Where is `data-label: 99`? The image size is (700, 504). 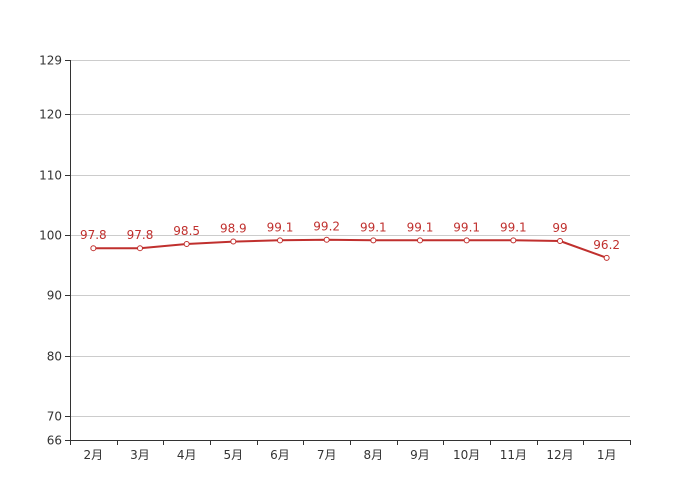
data-label: 99 is located at coordinates (559, 228).